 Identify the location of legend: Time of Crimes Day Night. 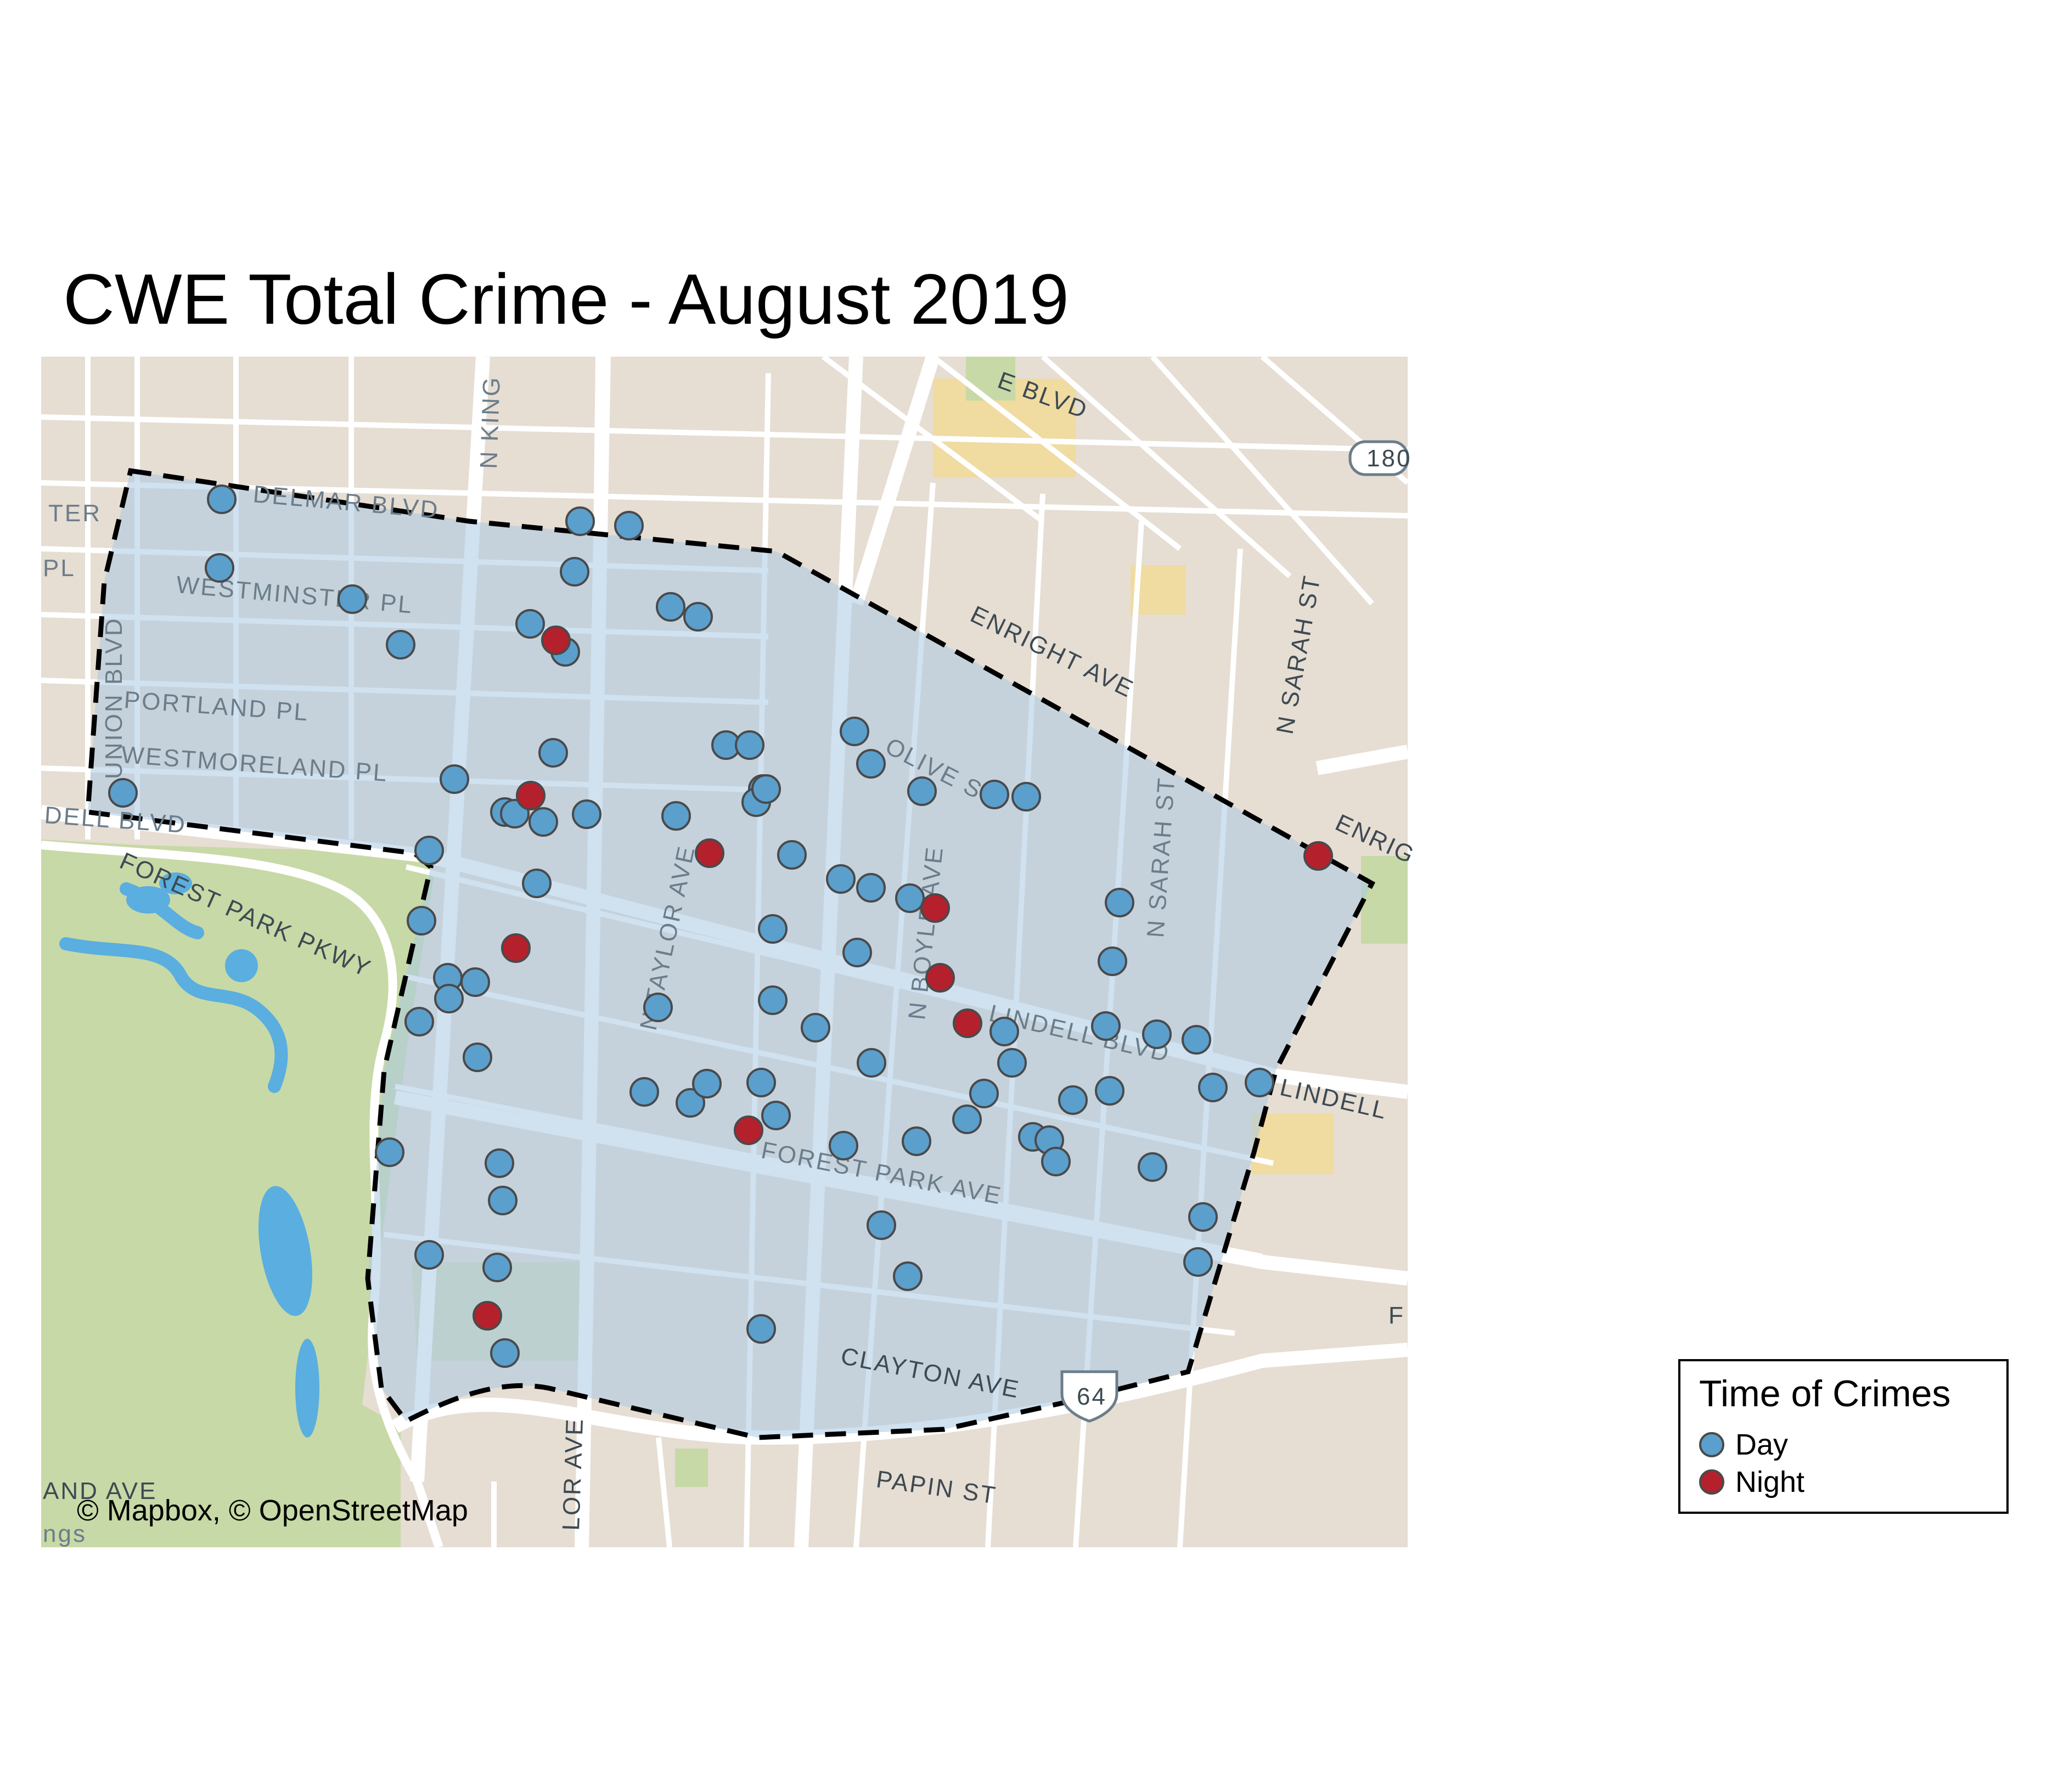
(1843, 1437).